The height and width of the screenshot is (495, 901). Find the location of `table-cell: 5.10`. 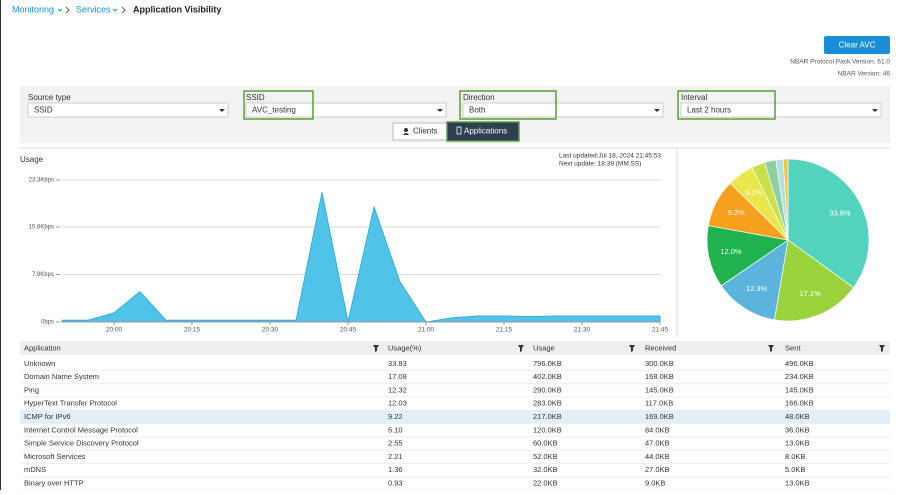

table-cell: 5.10 is located at coordinates (395, 429).